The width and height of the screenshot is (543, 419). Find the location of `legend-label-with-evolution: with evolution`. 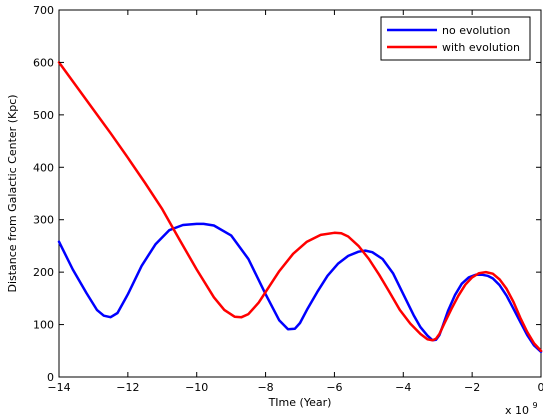

legend-label-with-evolution: with evolution is located at coordinates (481, 47).